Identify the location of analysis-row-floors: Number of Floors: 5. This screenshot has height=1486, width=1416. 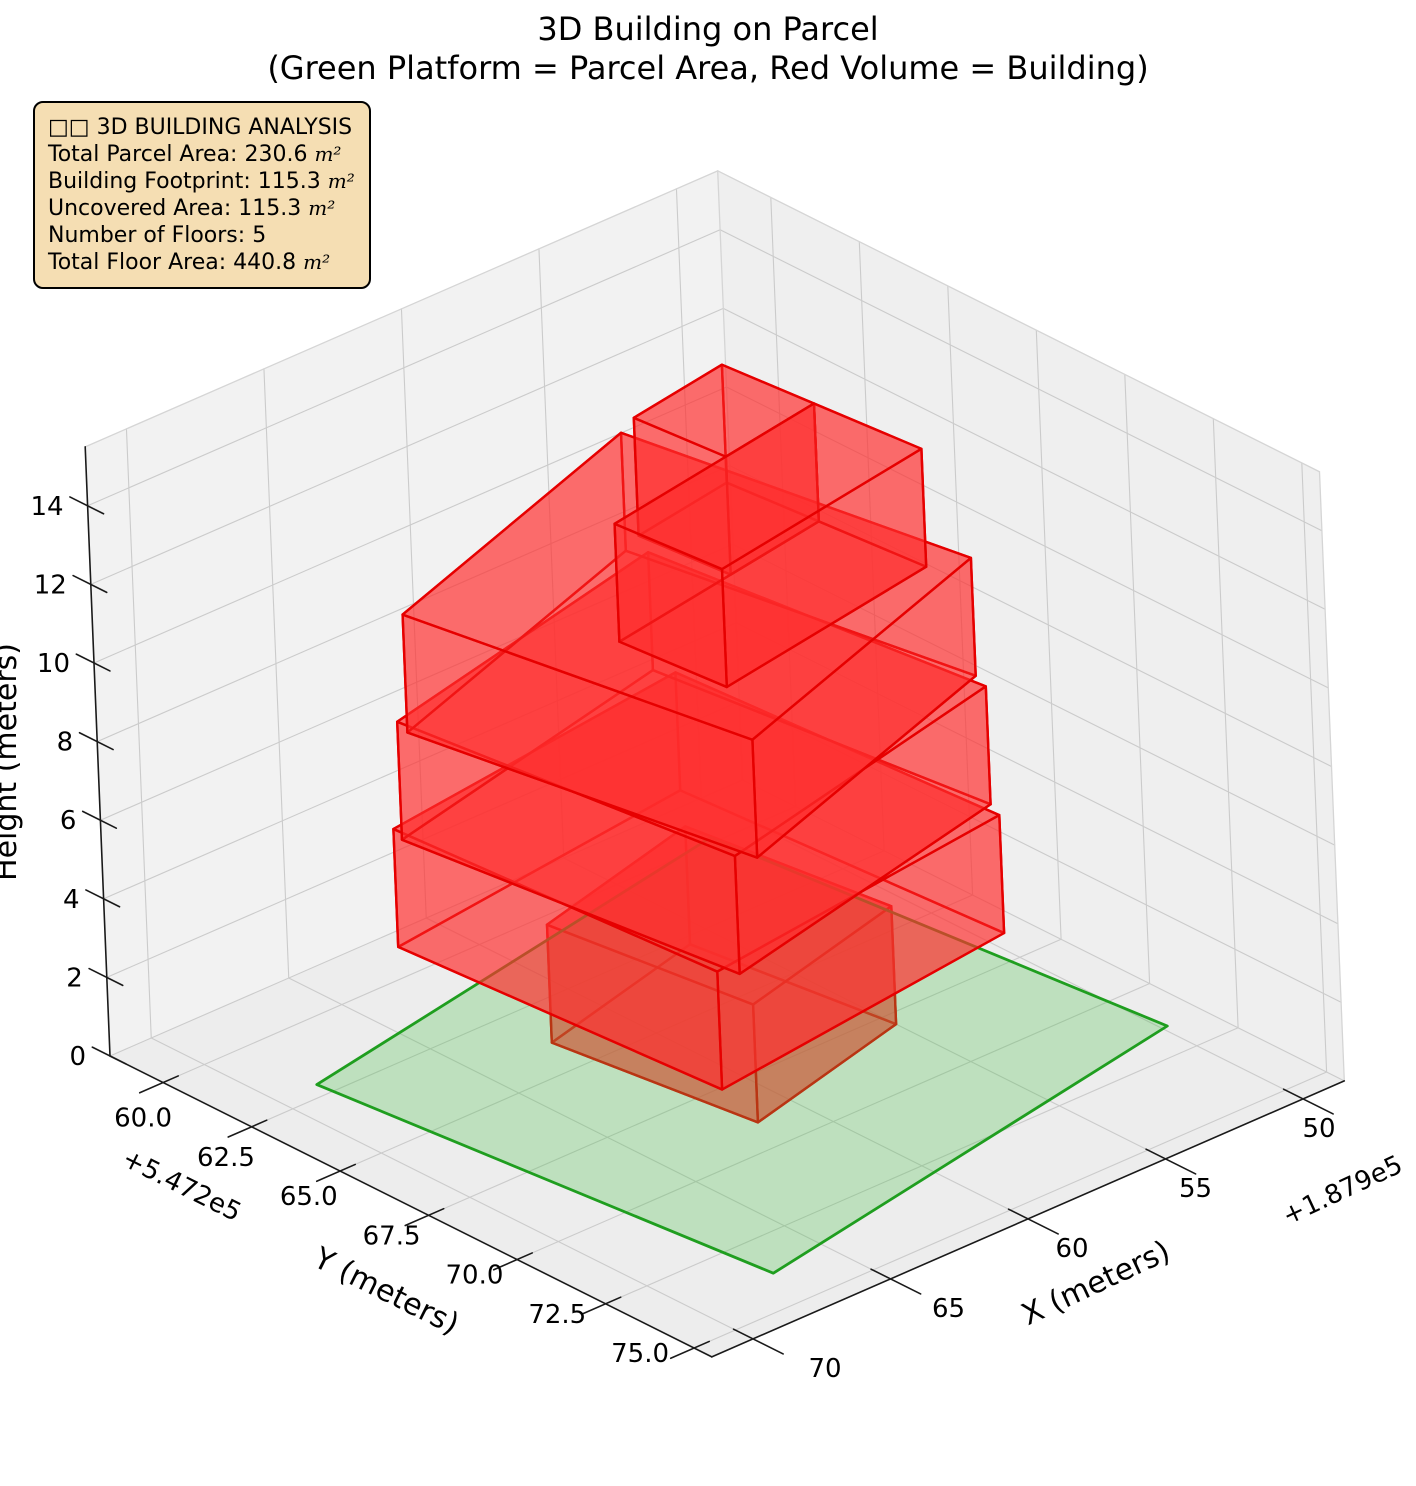
(202, 235).